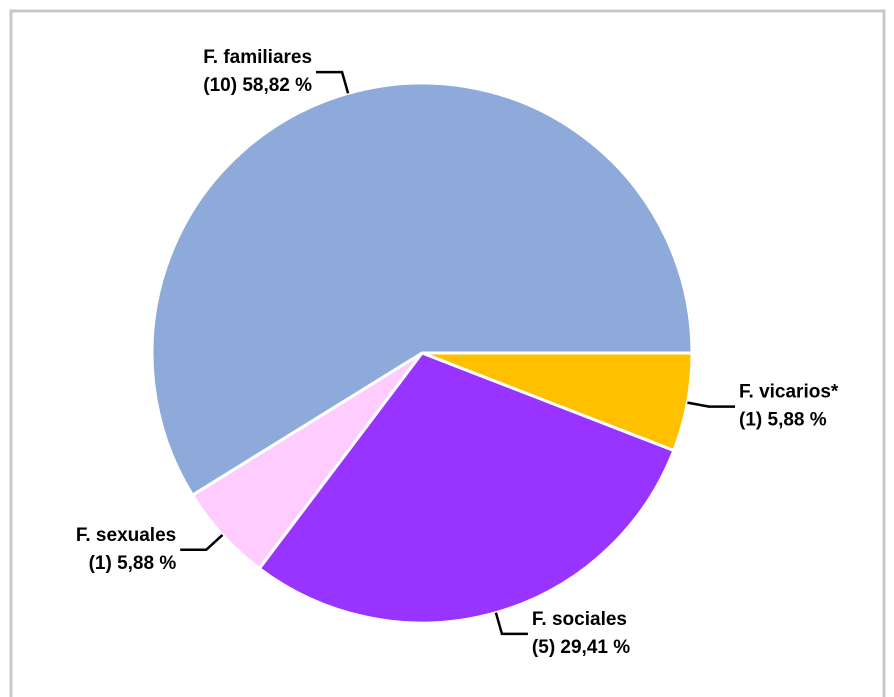 The image size is (894, 697). I want to click on slice-label: F. vicarios*, so click(789, 392).